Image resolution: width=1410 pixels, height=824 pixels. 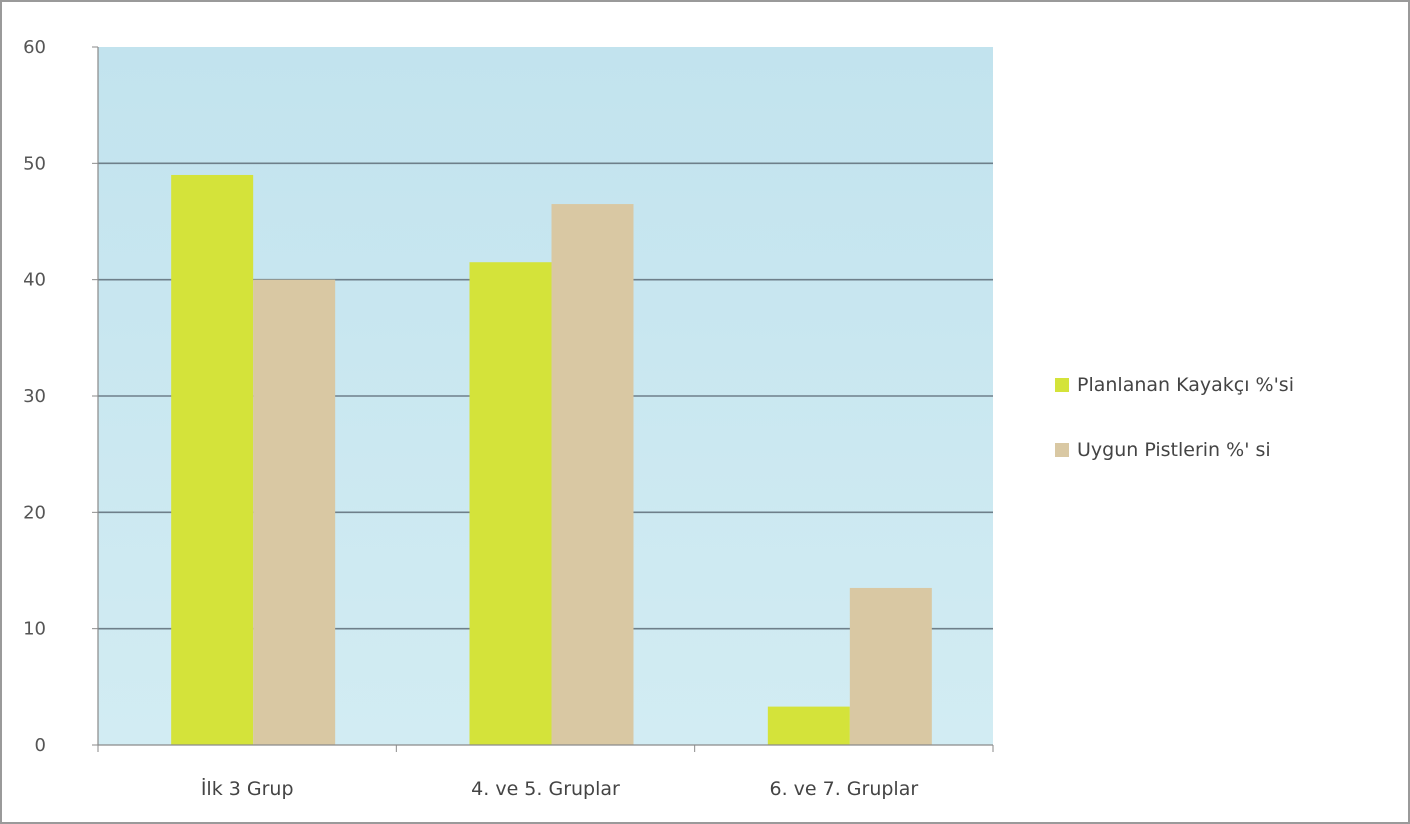 I want to click on x-category-label: 6. ve 7. Gruplar, so click(x=843, y=789).